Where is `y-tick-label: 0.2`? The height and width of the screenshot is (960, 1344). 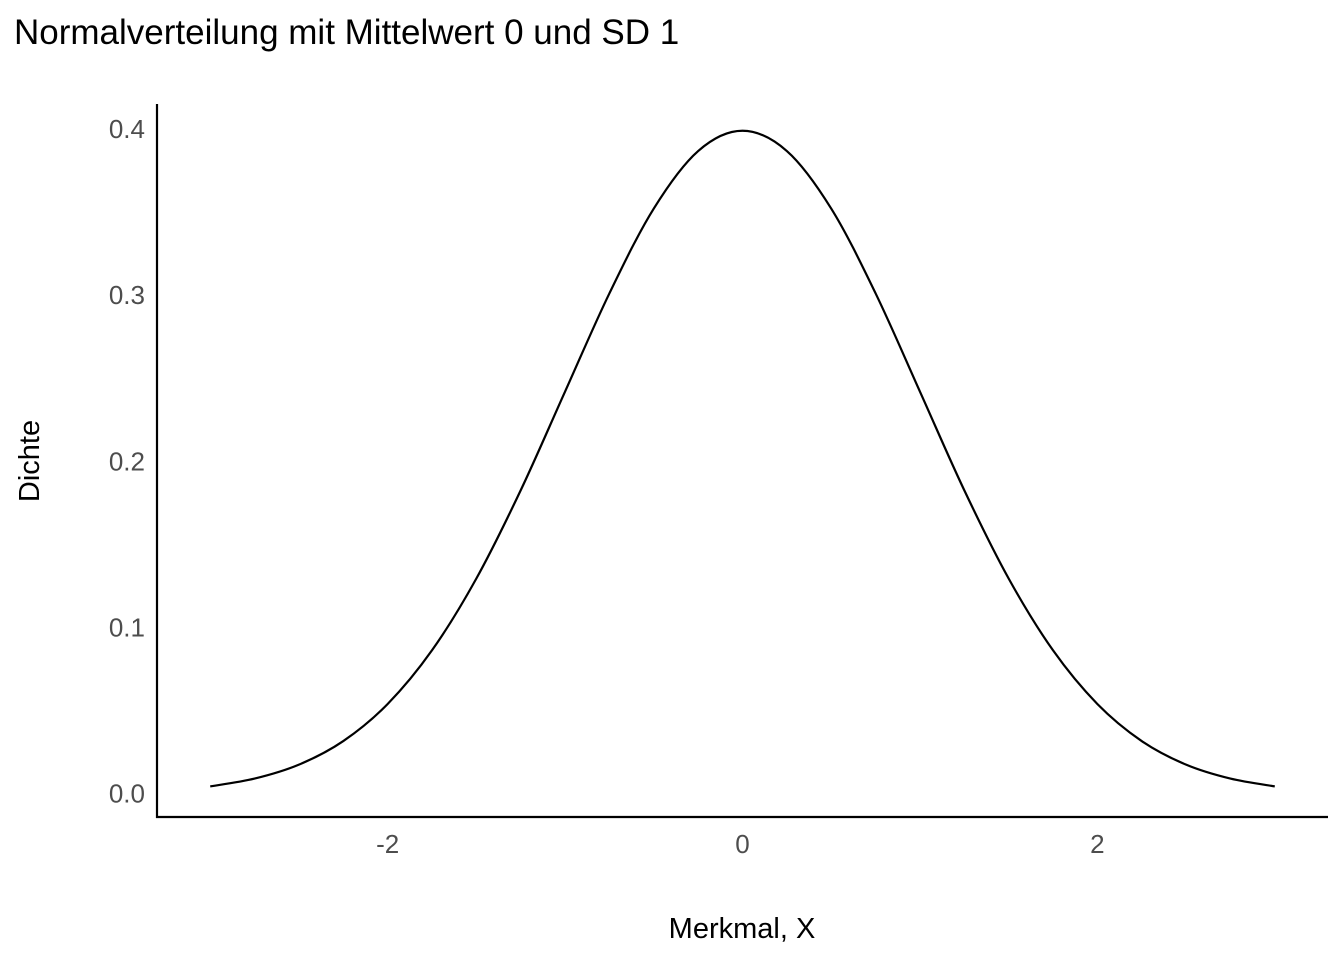
y-tick-label: 0.2 is located at coordinates (127, 461).